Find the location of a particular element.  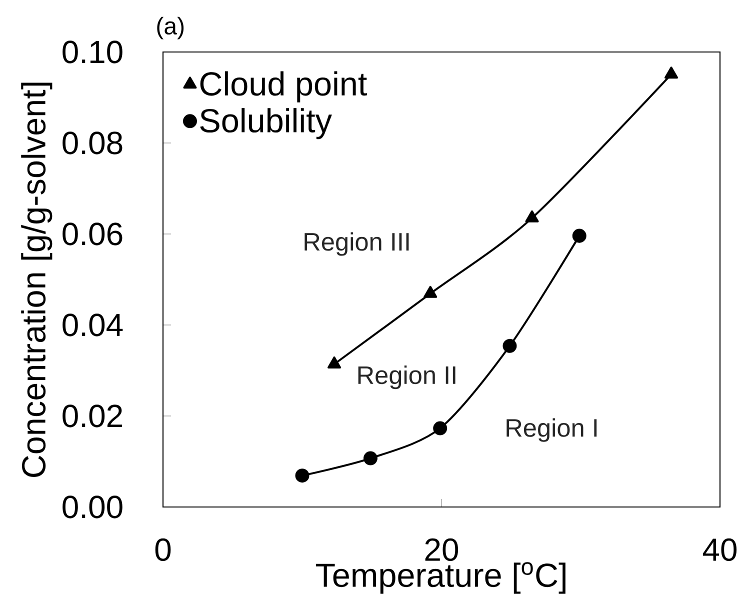

y-tick-label: 0.00 is located at coordinates (92, 507).